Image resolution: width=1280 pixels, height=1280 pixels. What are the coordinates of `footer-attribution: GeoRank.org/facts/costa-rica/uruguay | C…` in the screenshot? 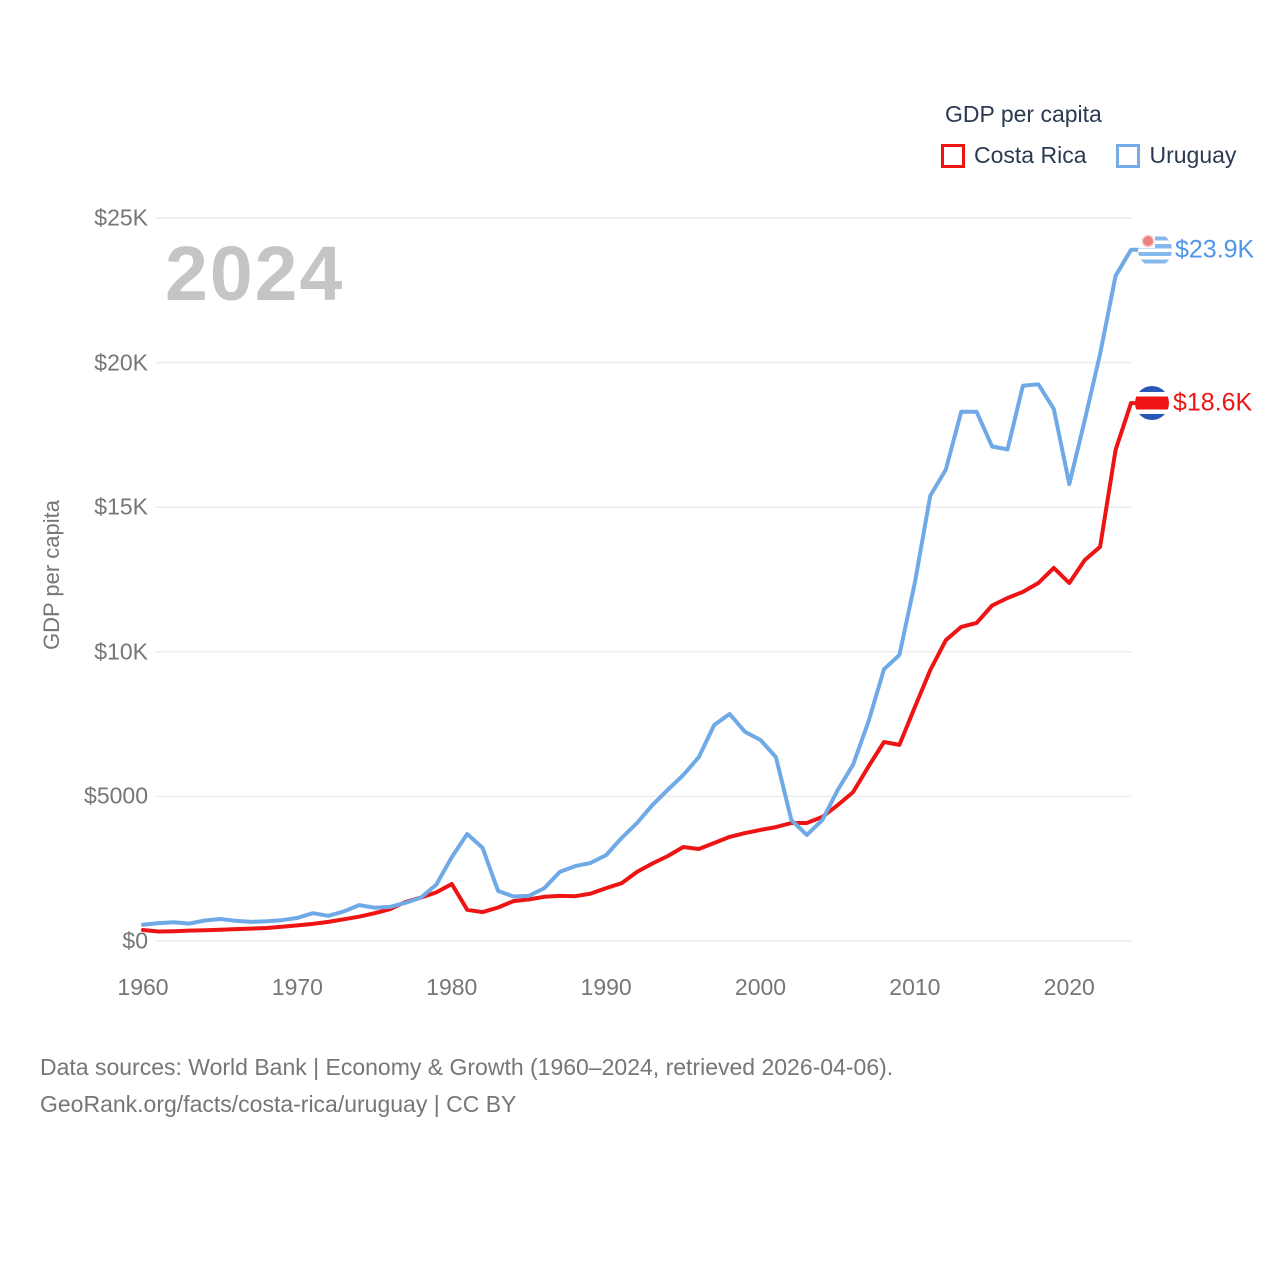 It's located at (278, 1104).